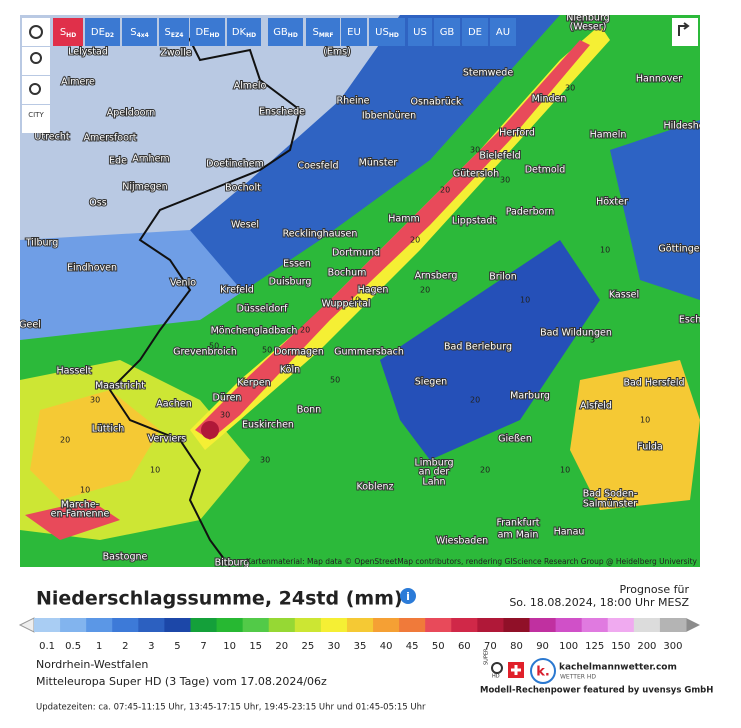 The width and height of the screenshot is (741, 728). I want to click on info-icon, so click(408, 596).